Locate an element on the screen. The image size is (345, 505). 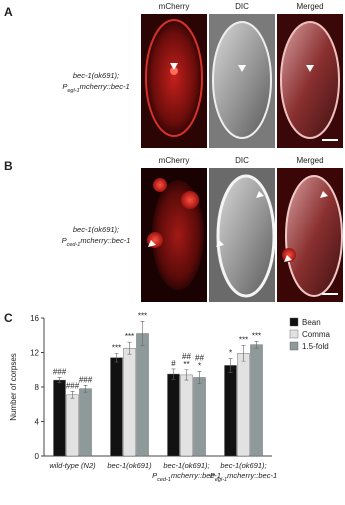
y-tick-label: 16 is located at coordinates (34, 318).